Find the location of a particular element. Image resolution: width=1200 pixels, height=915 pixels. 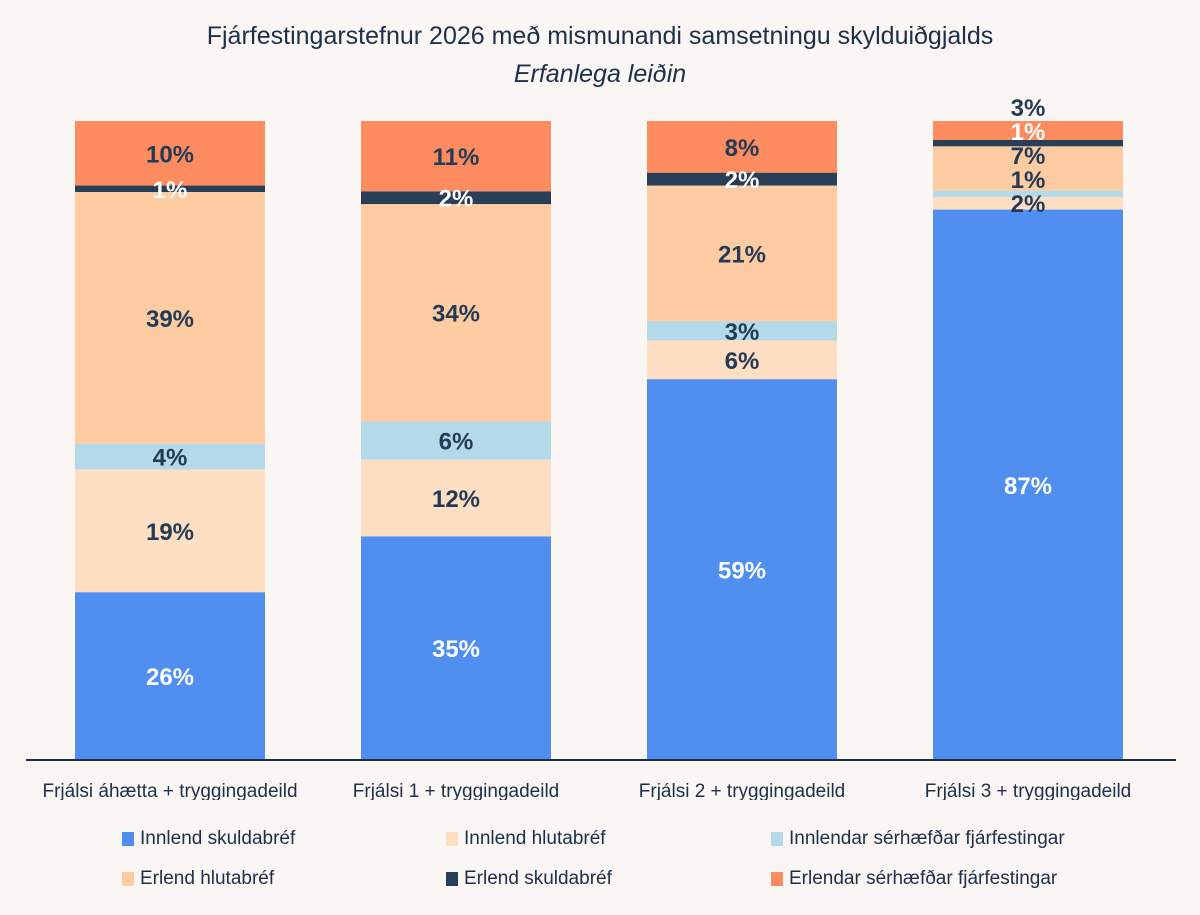

data-label: 12% is located at coordinates (456, 499).